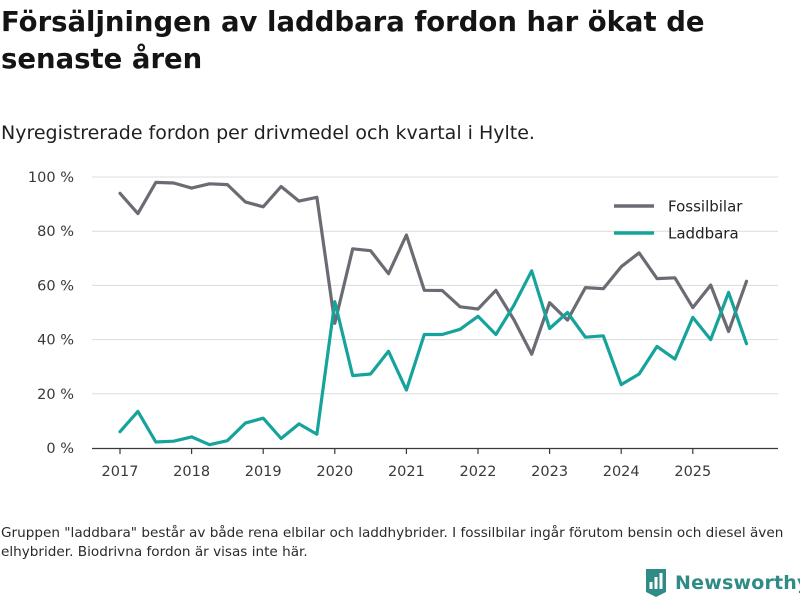 The image size is (800, 600). Describe the element at coordinates (55, 341) in the screenshot. I see `y-tick-label: 40 %` at that location.